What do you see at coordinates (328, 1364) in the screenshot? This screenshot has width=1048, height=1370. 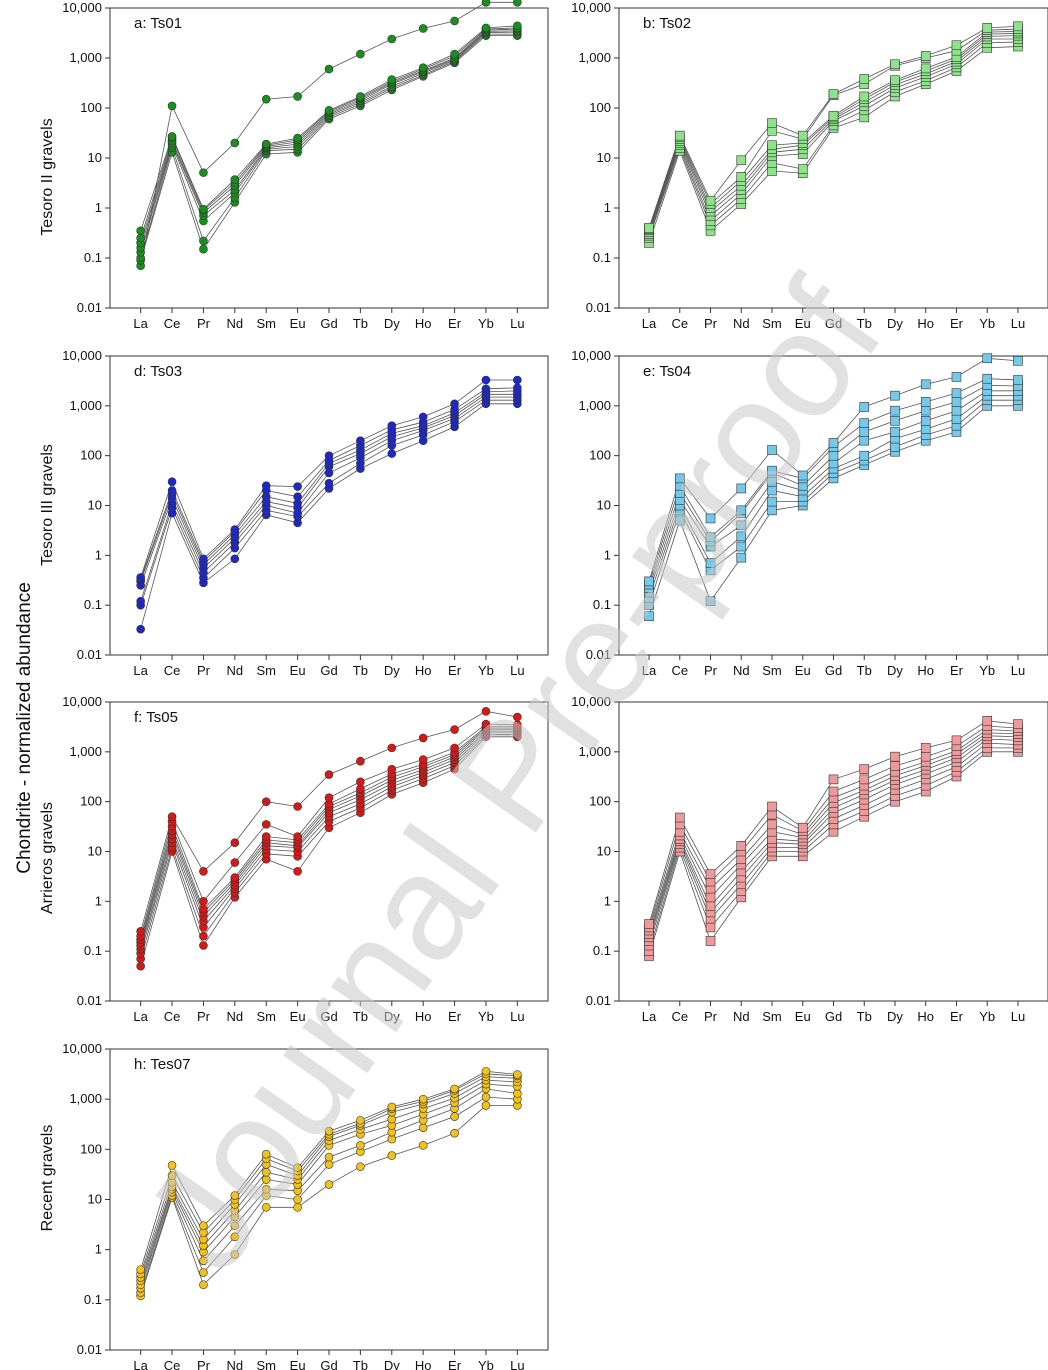 I see `x-tick-label: Gd` at bounding box center [328, 1364].